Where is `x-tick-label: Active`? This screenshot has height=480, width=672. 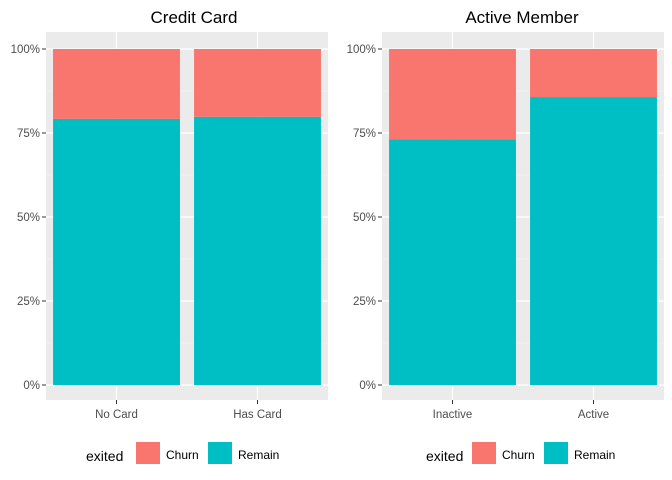
x-tick-label: Active is located at coordinates (593, 415).